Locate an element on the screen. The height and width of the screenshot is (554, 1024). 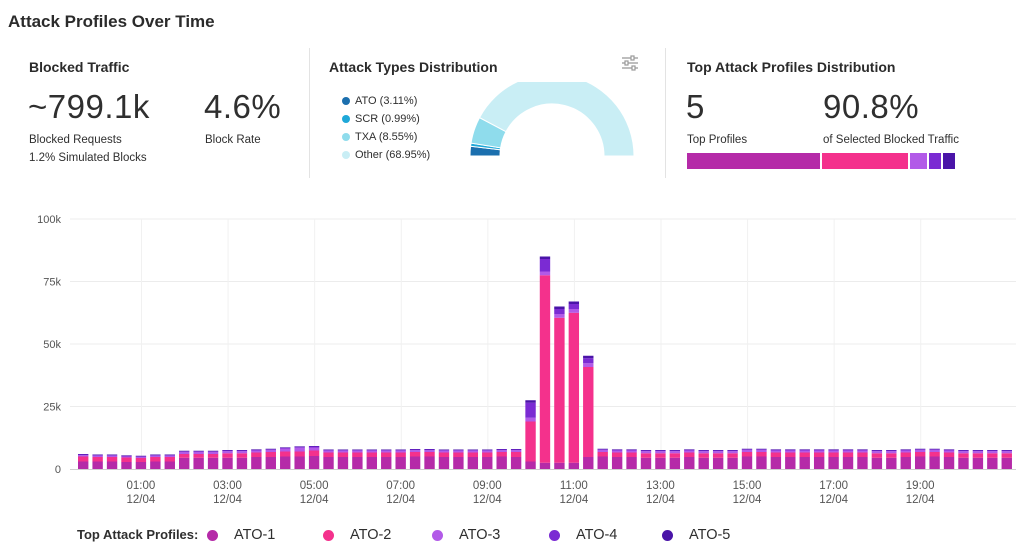
legend-dot is located at coordinates (346, 119).